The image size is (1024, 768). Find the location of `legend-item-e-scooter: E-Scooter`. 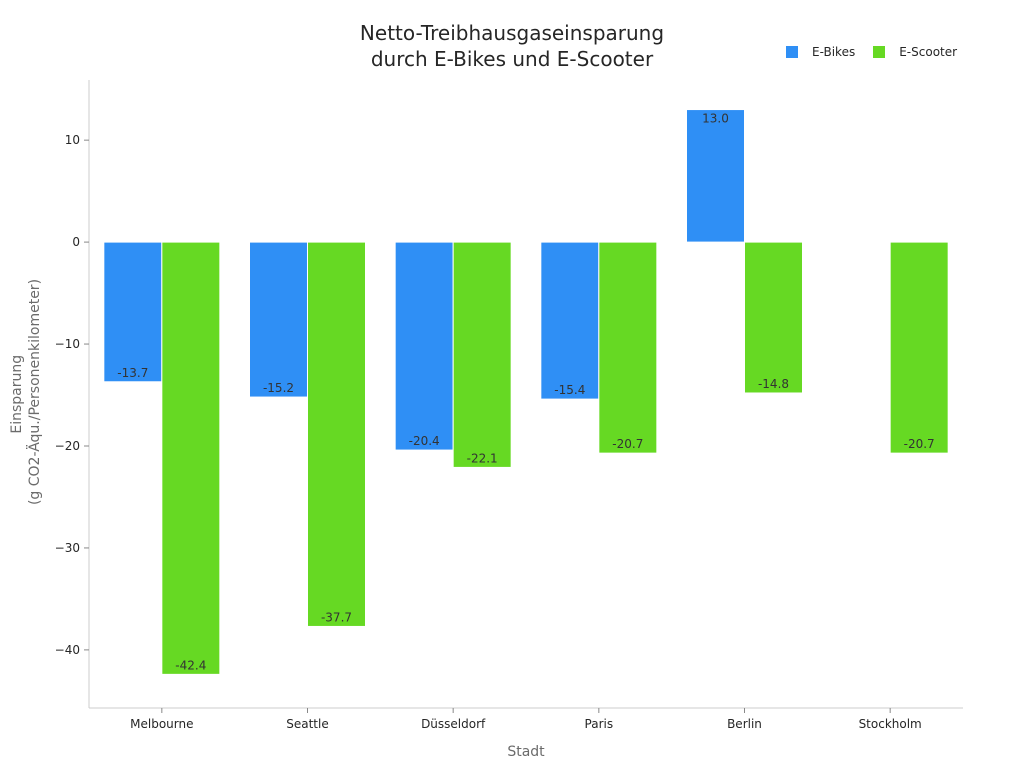

legend-item-e-scooter: E-Scooter is located at coordinates (915, 52).